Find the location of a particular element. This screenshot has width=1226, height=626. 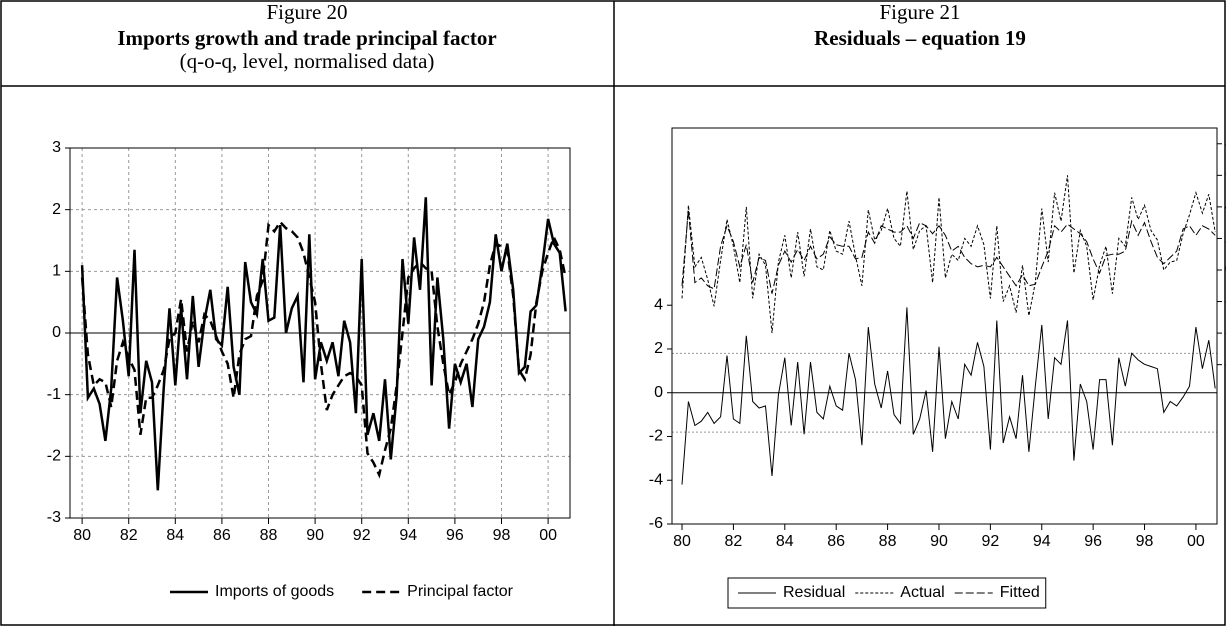

y-tick-label: -3 is located at coordinates (54, 517).